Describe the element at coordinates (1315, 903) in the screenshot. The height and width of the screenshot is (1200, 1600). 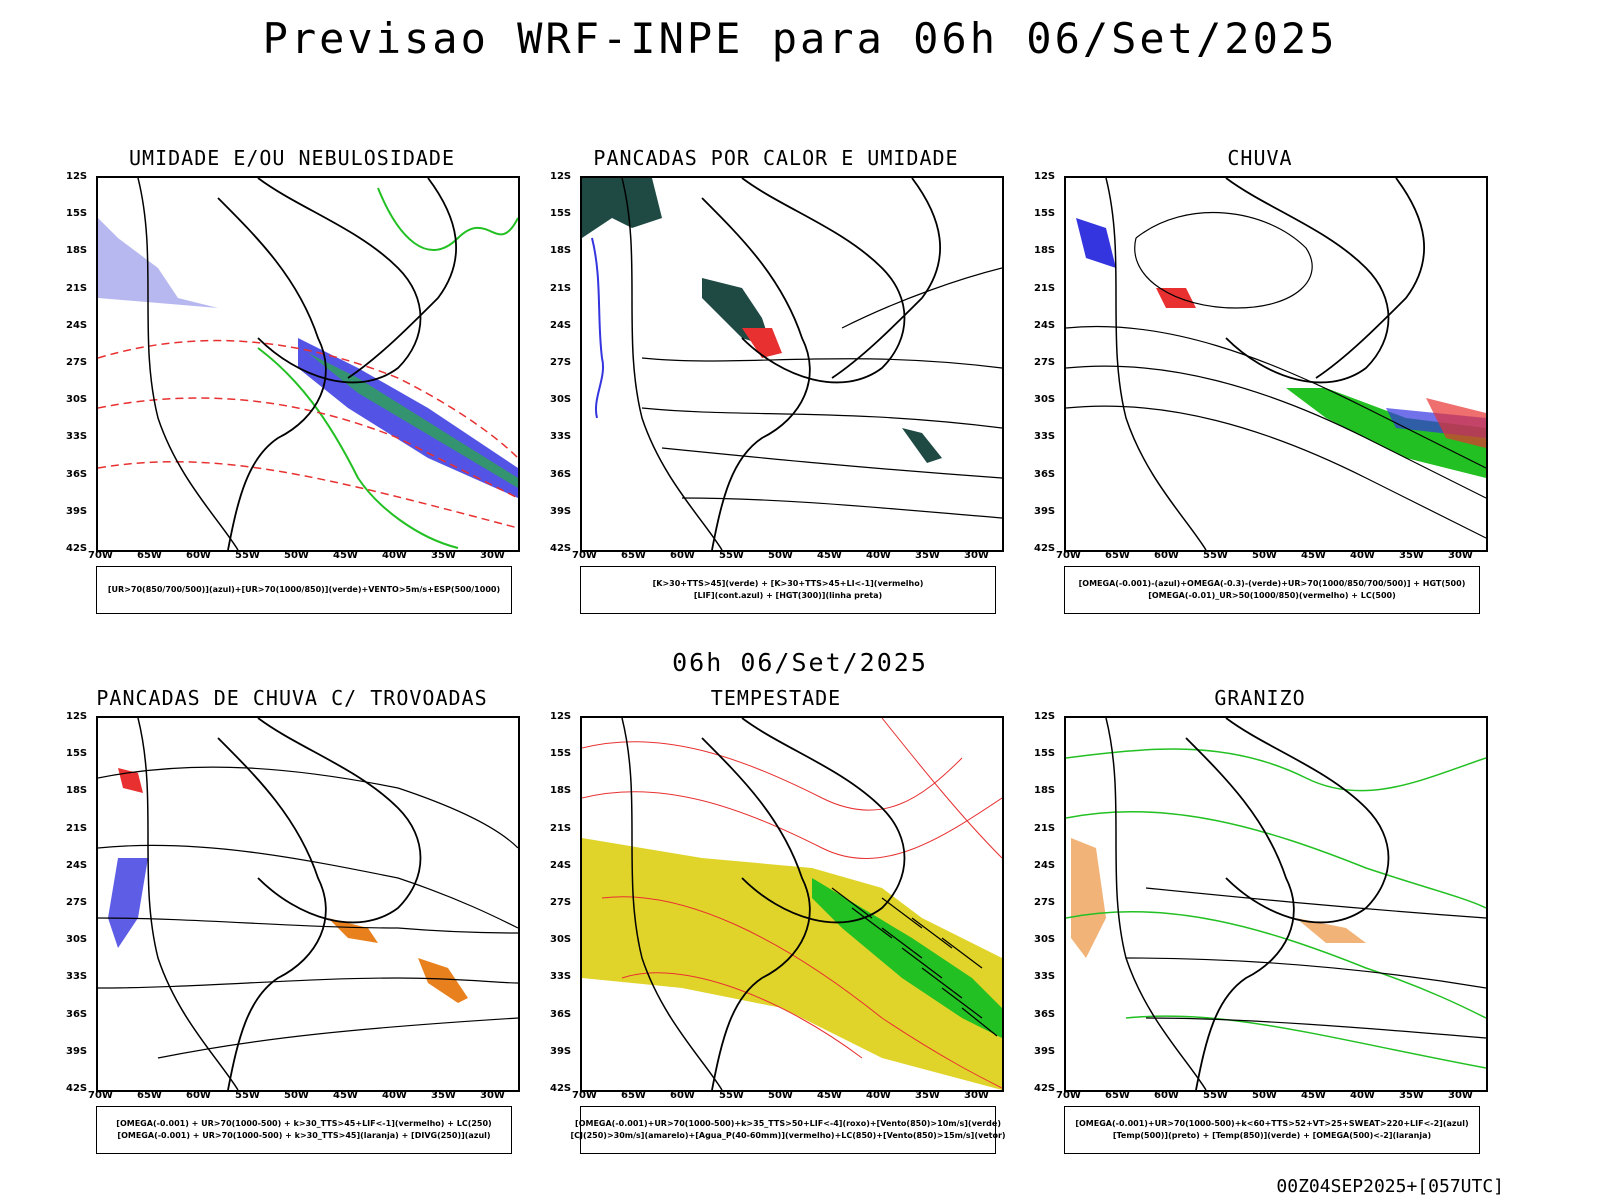
I see `temp500-contour` at that location.